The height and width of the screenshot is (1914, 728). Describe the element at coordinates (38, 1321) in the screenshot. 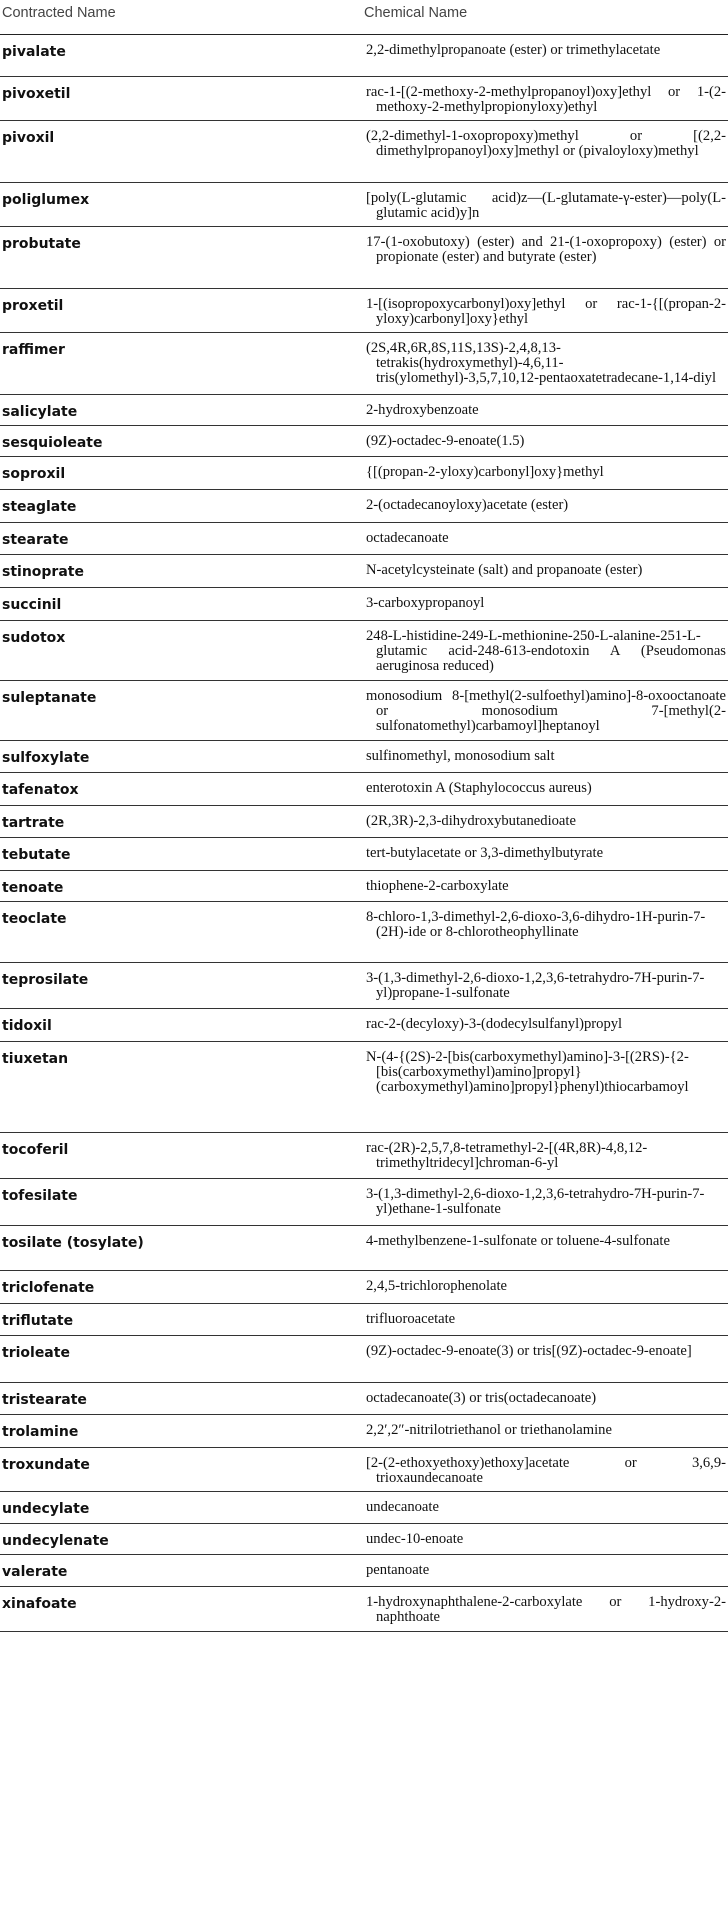

I see `contracted-name: triflutate` at that location.